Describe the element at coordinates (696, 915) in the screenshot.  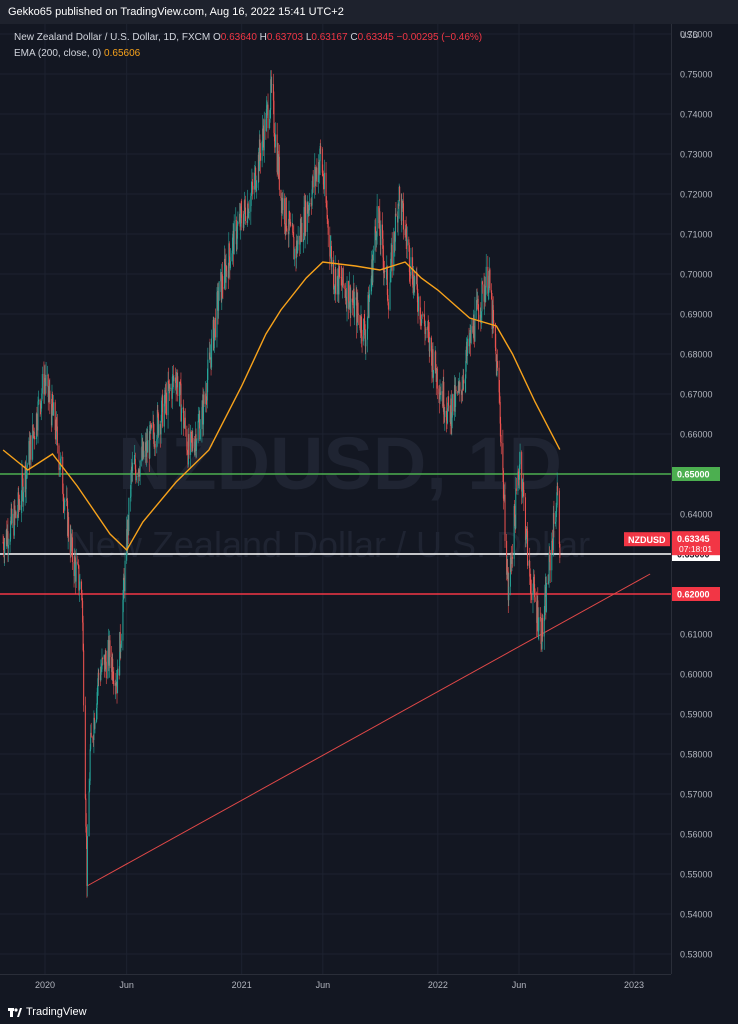
I see `price-tick-label: 0.54000` at that location.